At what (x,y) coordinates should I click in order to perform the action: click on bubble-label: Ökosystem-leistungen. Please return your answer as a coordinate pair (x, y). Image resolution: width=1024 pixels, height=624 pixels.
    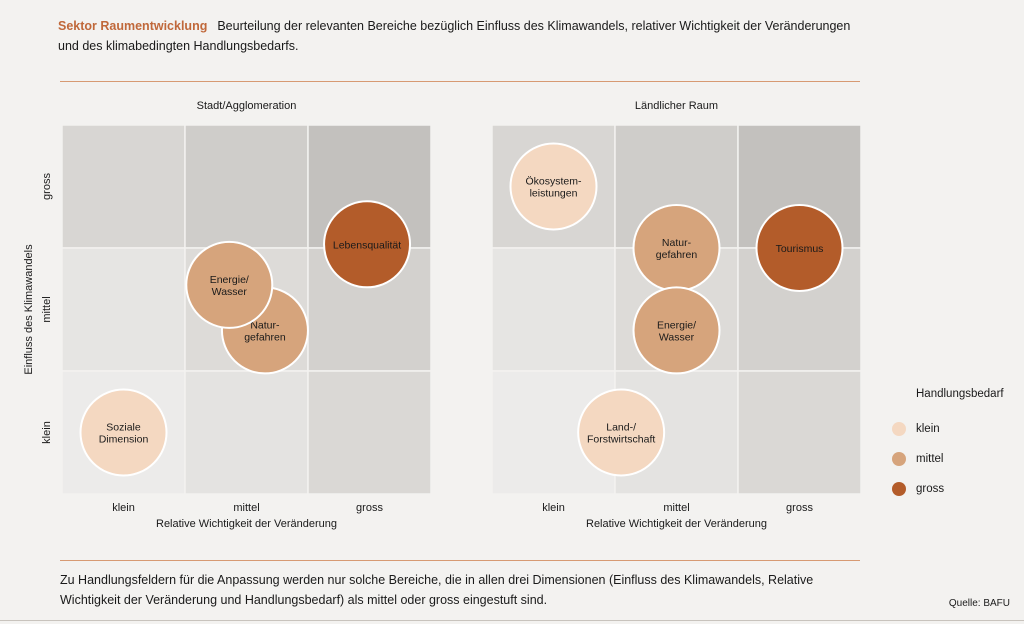
    Looking at the image, I should click on (553, 188).